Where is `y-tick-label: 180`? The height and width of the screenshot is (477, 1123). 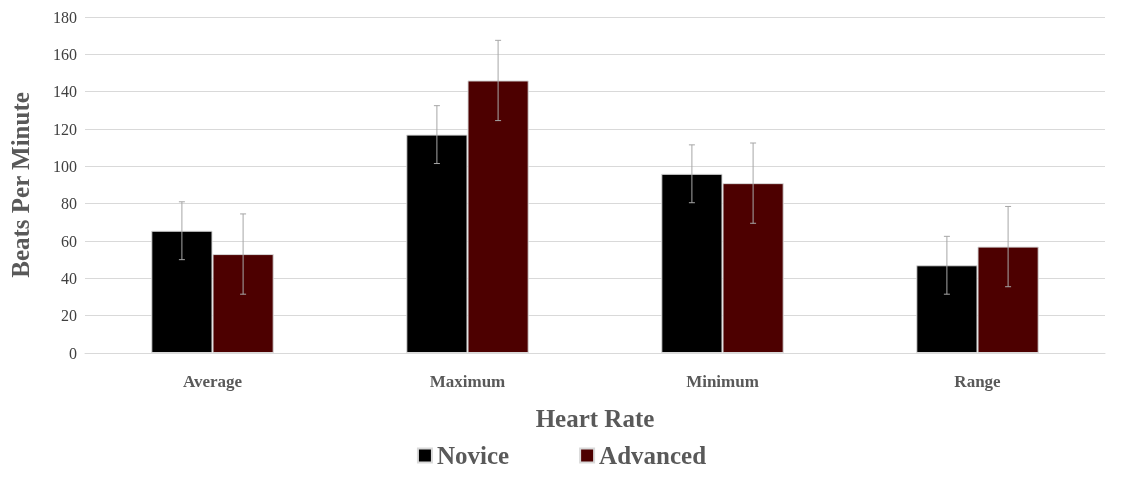
y-tick-label: 180 is located at coordinates (65, 17).